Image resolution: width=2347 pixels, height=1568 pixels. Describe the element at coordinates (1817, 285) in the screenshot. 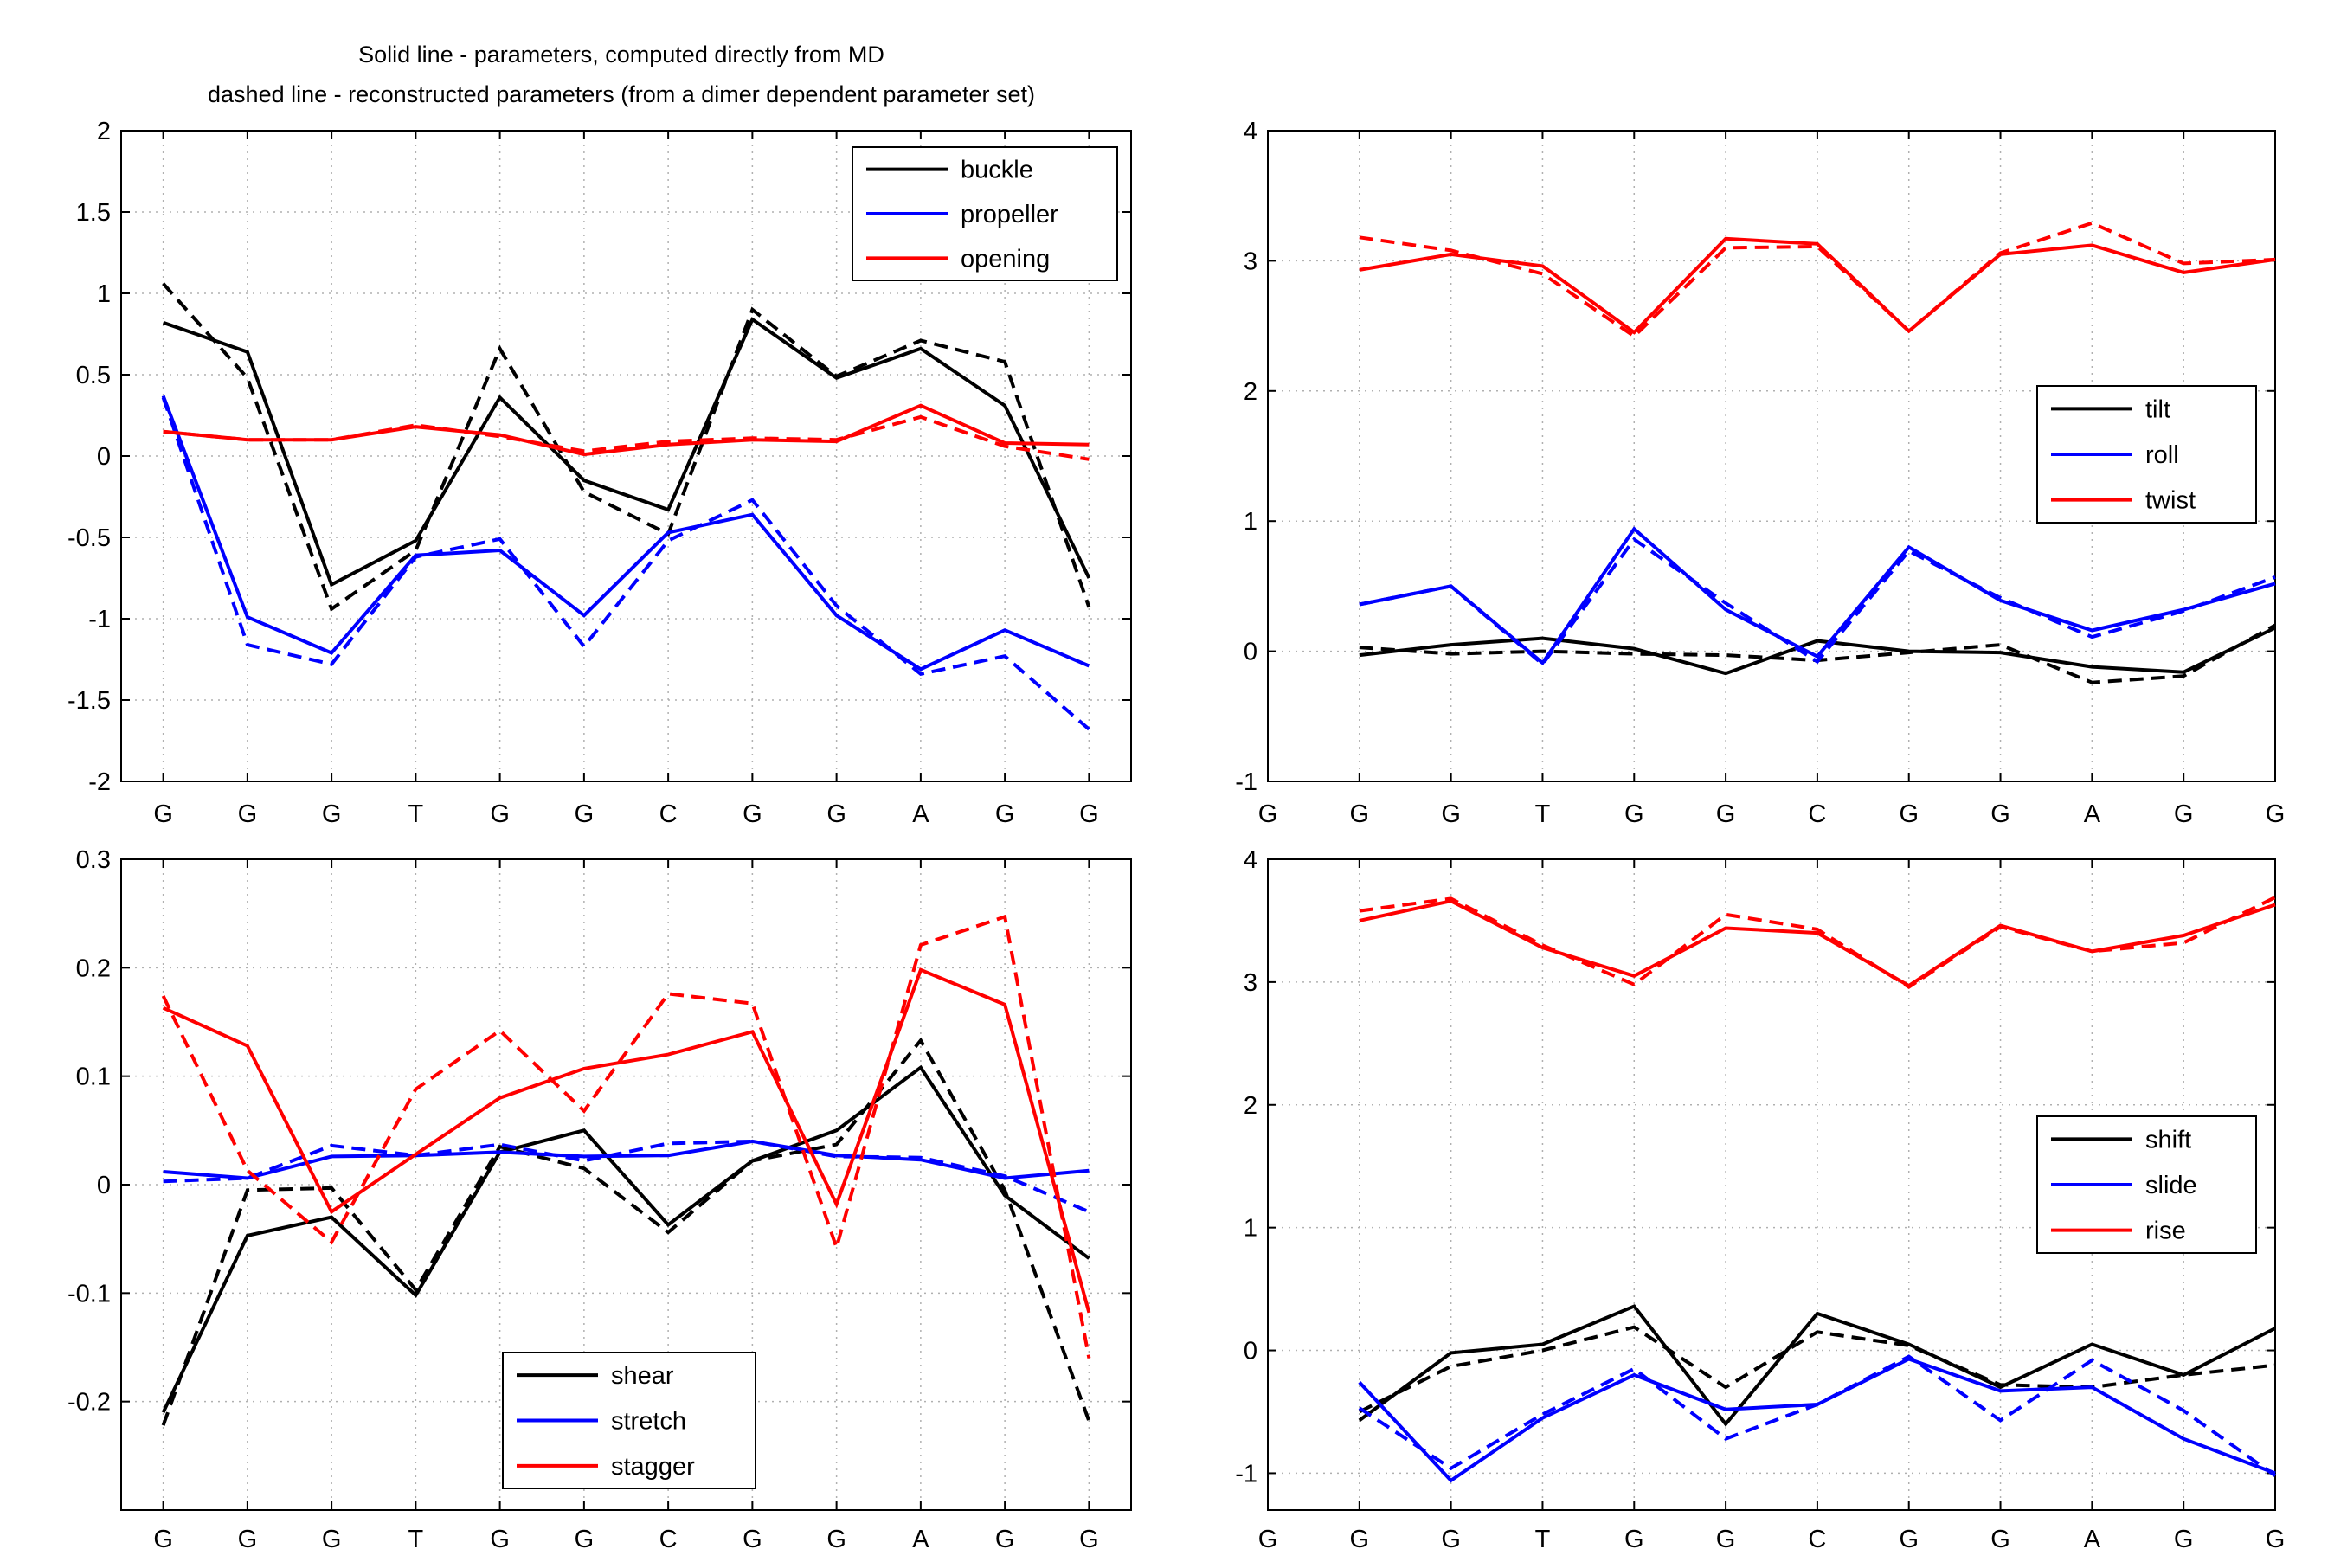

I see `series-line-twist-solid` at that location.